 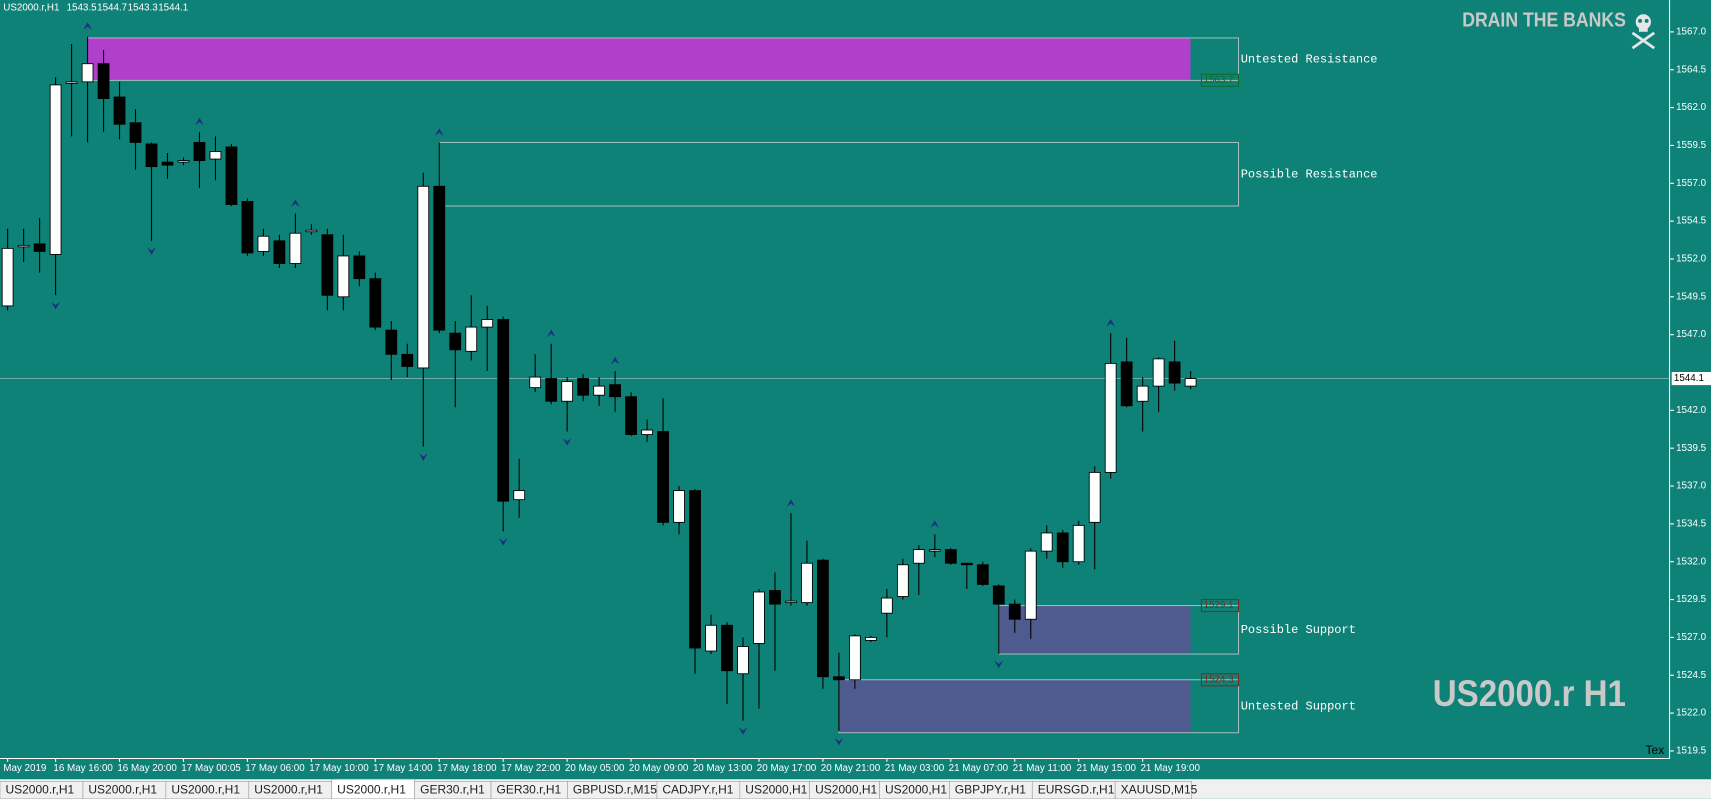 I want to click on zone-label: Possible Support, so click(x=1298, y=630).